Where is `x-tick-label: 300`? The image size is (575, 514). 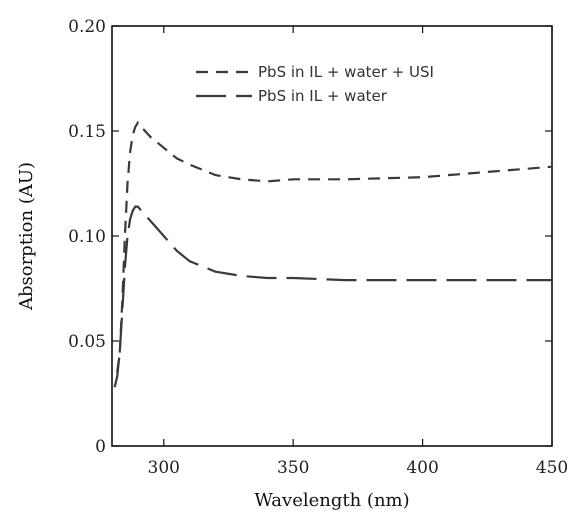
x-tick-label: 300 is located at coordinates (164, 468).